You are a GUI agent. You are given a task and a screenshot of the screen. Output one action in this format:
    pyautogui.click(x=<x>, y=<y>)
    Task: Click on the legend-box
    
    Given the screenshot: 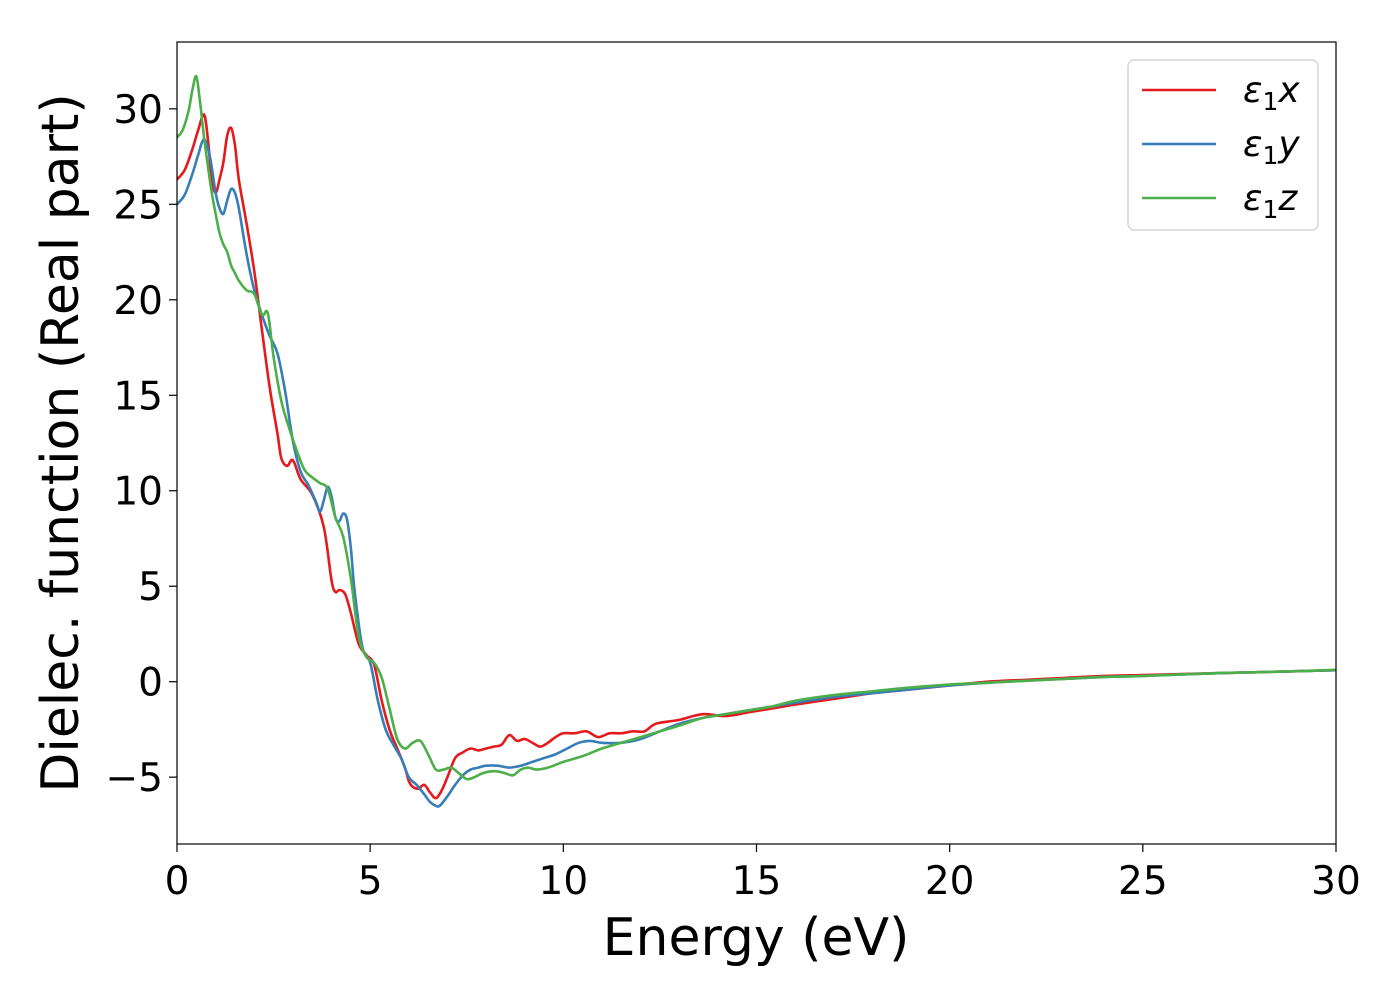 What is the action you would take?
    pyautogui.click(x=1223, y=145)
    